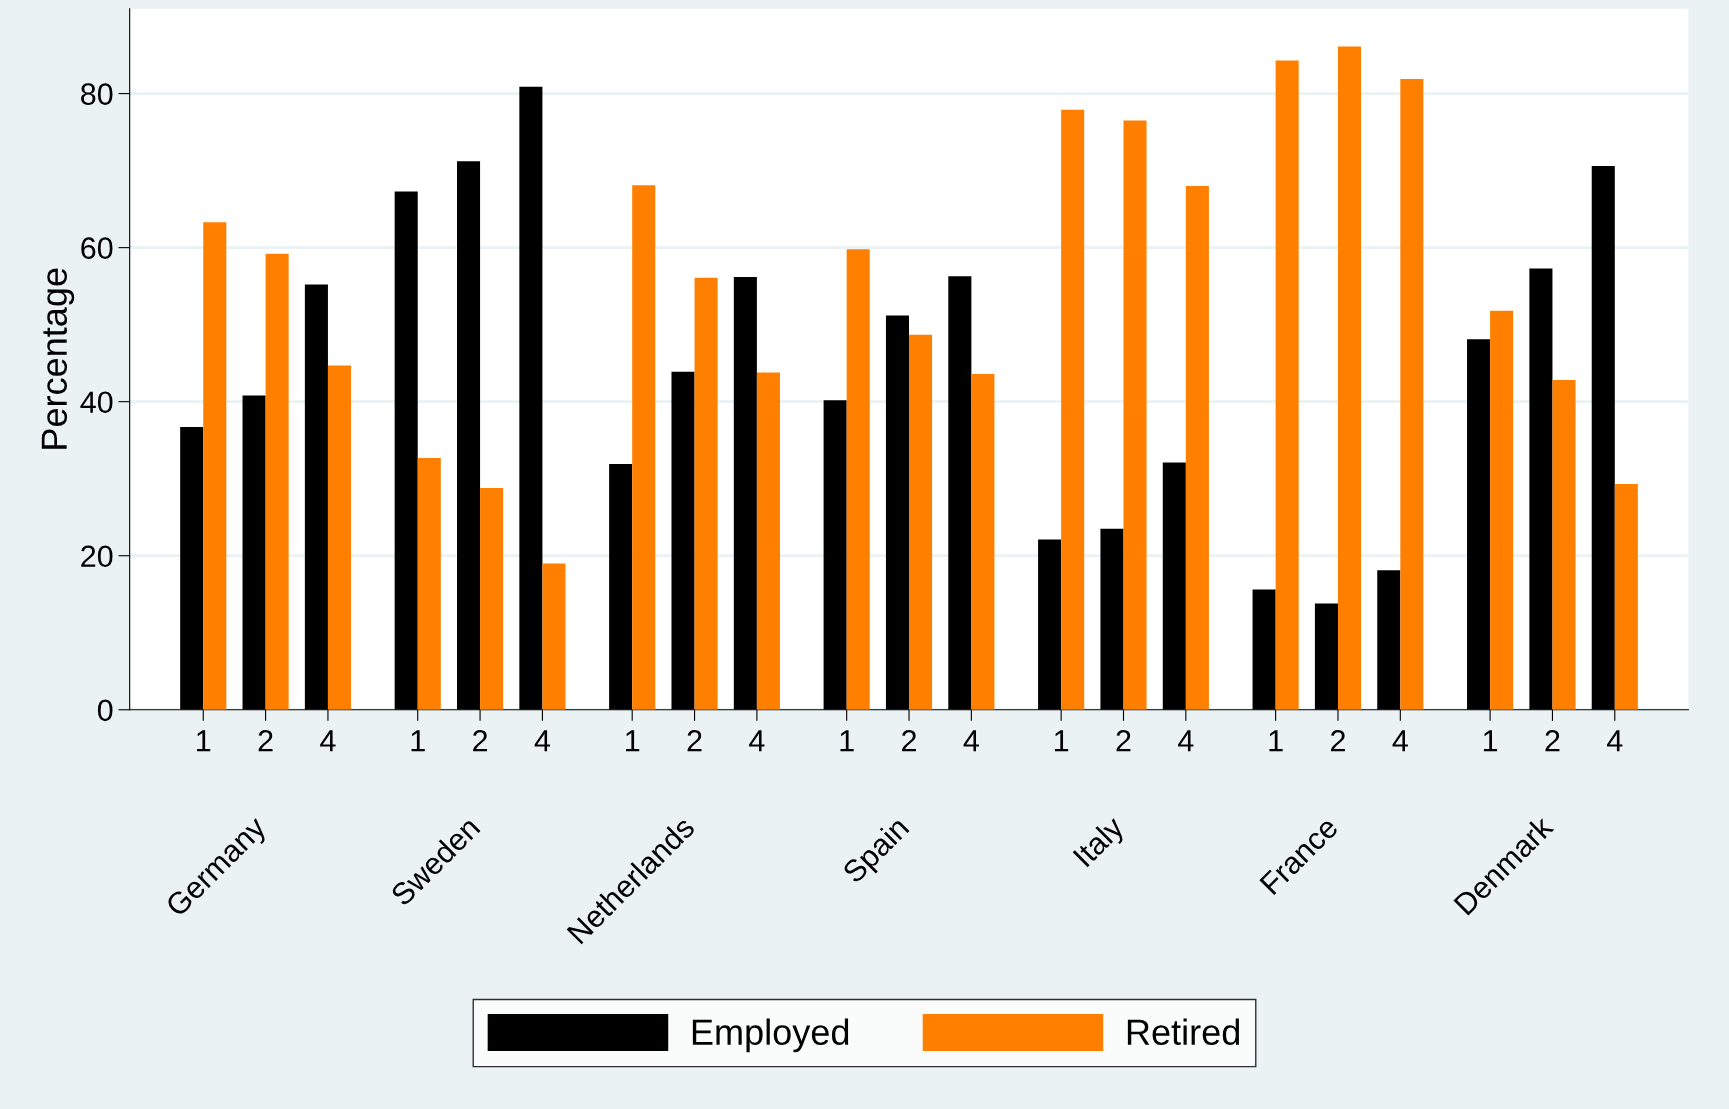 This screenshot has height=1109, width=1729. Describe the element at coordinates (770, 1035) in the screenshot. I see `text: Employed` at that location.